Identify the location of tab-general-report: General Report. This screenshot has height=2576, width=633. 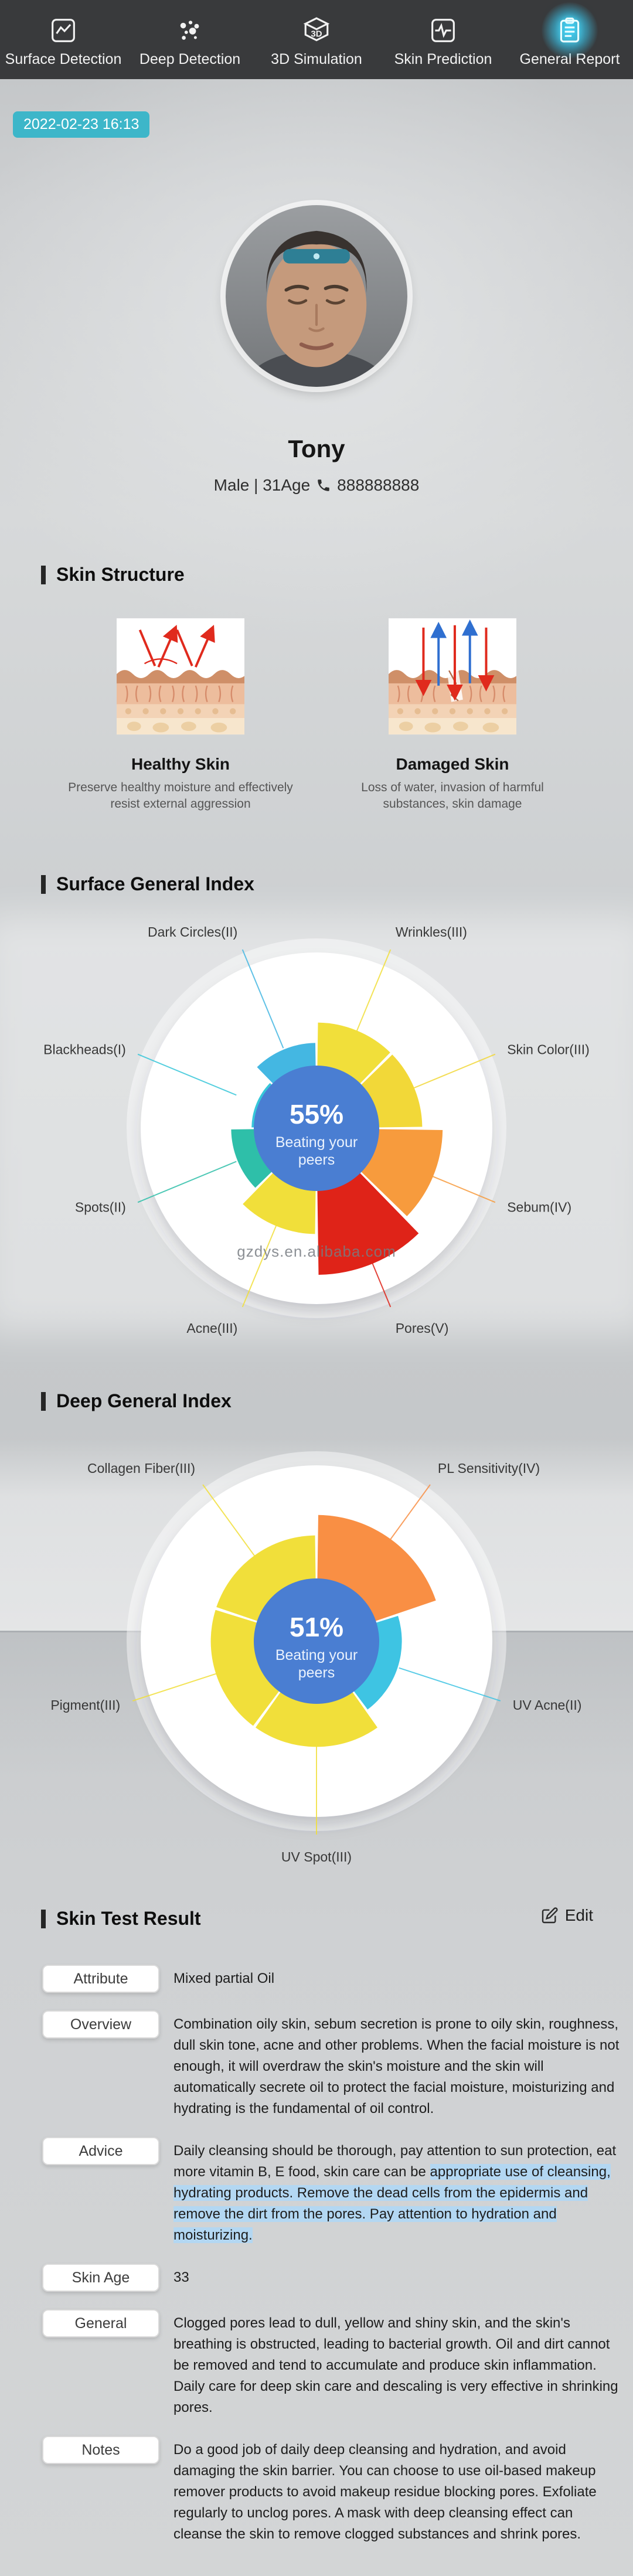
(569, 39).